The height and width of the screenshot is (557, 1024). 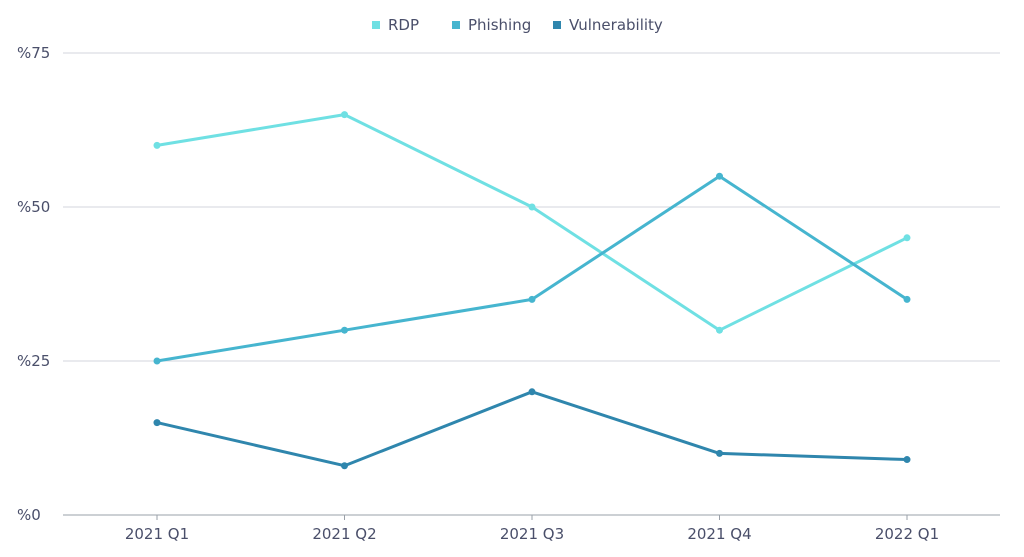 What do you see at coordinates (907, 534) in the screenshot?
I see `x-tick-label: 2022 Q1` at bounding box center [907, 534].